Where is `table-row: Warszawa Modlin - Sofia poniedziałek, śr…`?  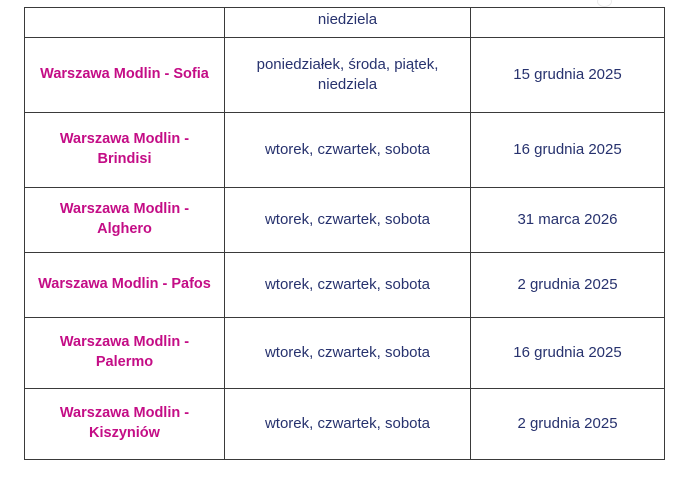
table-row: Warszawa Modlin - Sofia poniedziałek, śr… is located at coordinates (344, 75).